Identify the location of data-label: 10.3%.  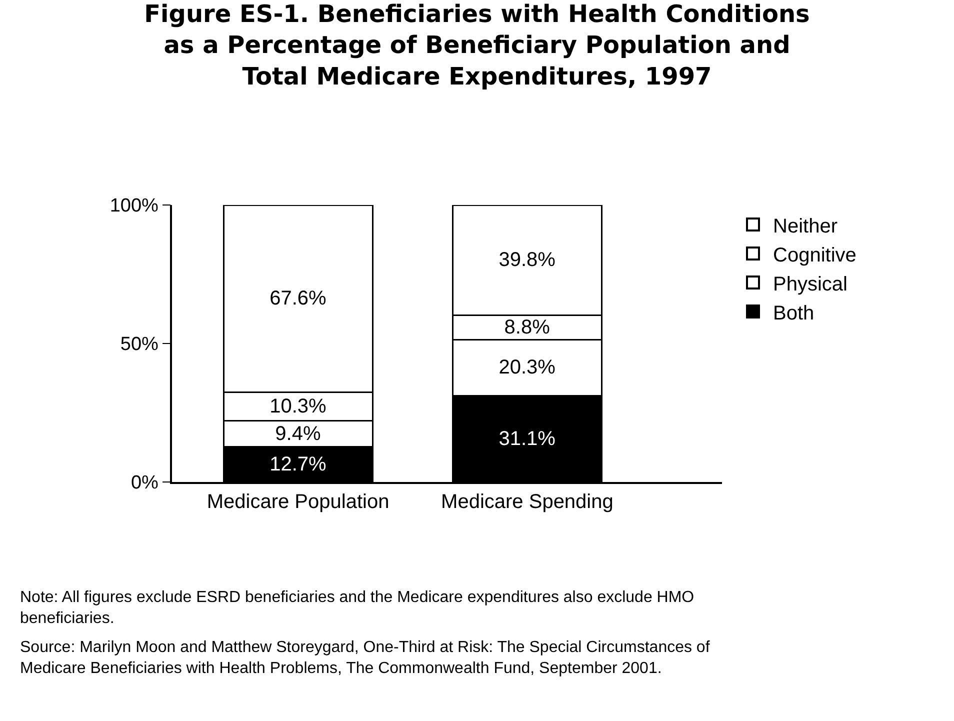
(298, 407).